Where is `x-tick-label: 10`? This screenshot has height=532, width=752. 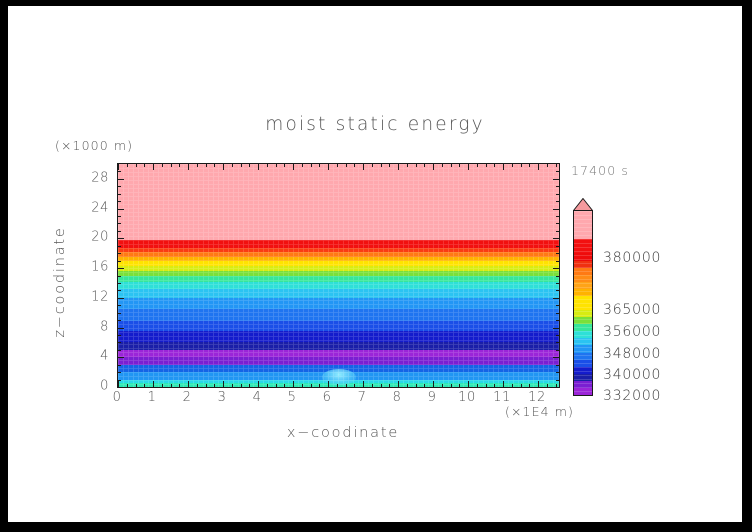
x-tick-label: 10 is located at coordinates (467, 397).